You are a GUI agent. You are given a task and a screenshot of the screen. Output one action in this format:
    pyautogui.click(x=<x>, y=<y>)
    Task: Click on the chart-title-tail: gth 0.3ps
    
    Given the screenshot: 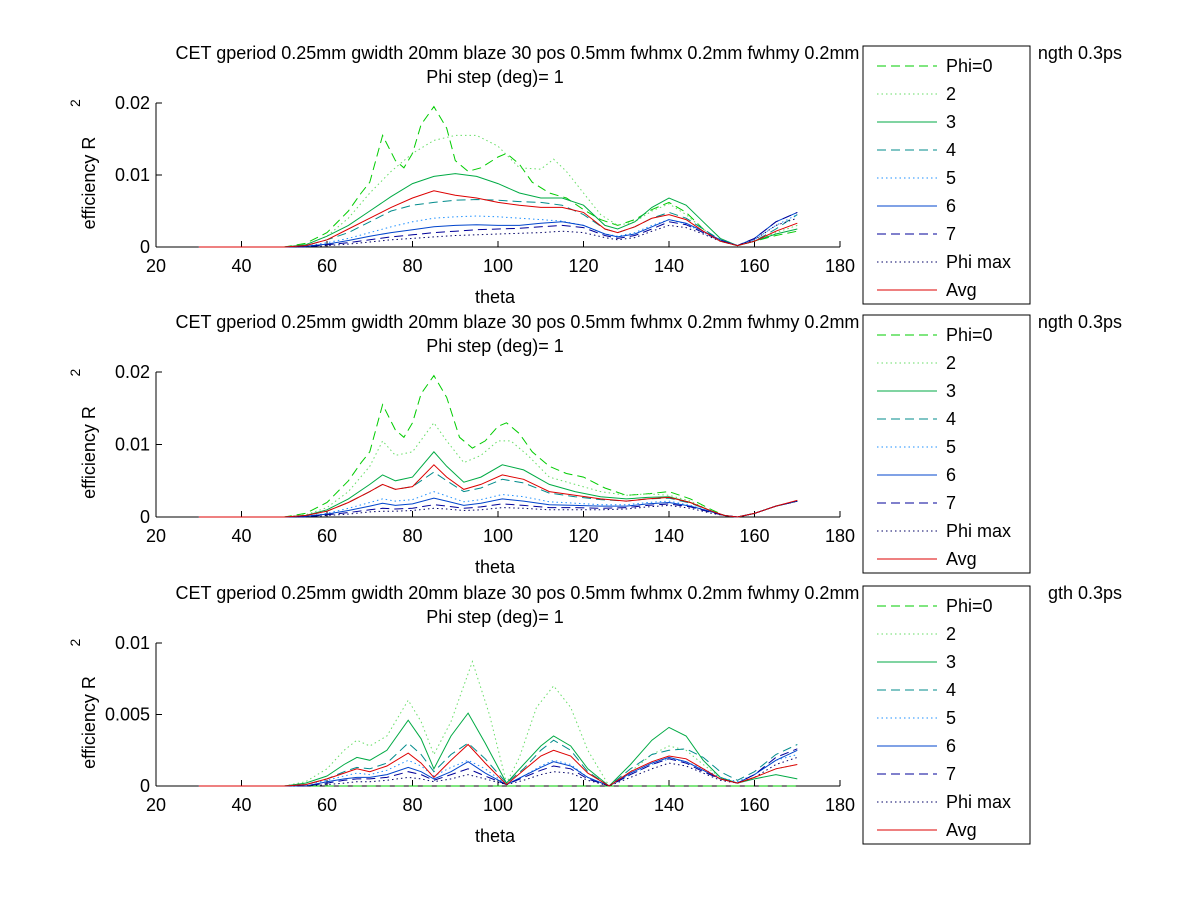 What is the action you would take?
    pyautogui.click(x=1085, y=593)
    